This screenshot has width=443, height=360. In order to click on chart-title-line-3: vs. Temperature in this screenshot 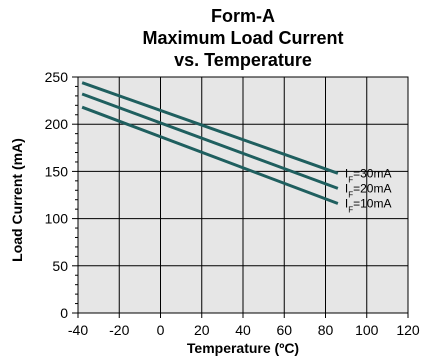, I will do `click(243, 60)`.